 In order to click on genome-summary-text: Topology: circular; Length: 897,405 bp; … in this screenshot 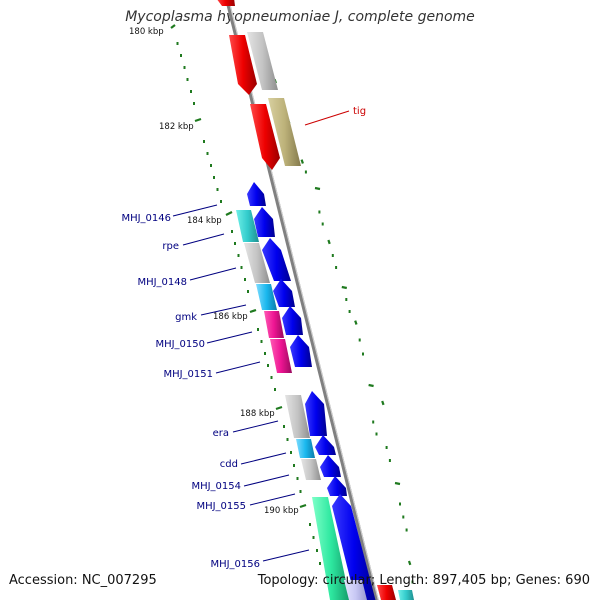, I will do `click(423, 580)`.